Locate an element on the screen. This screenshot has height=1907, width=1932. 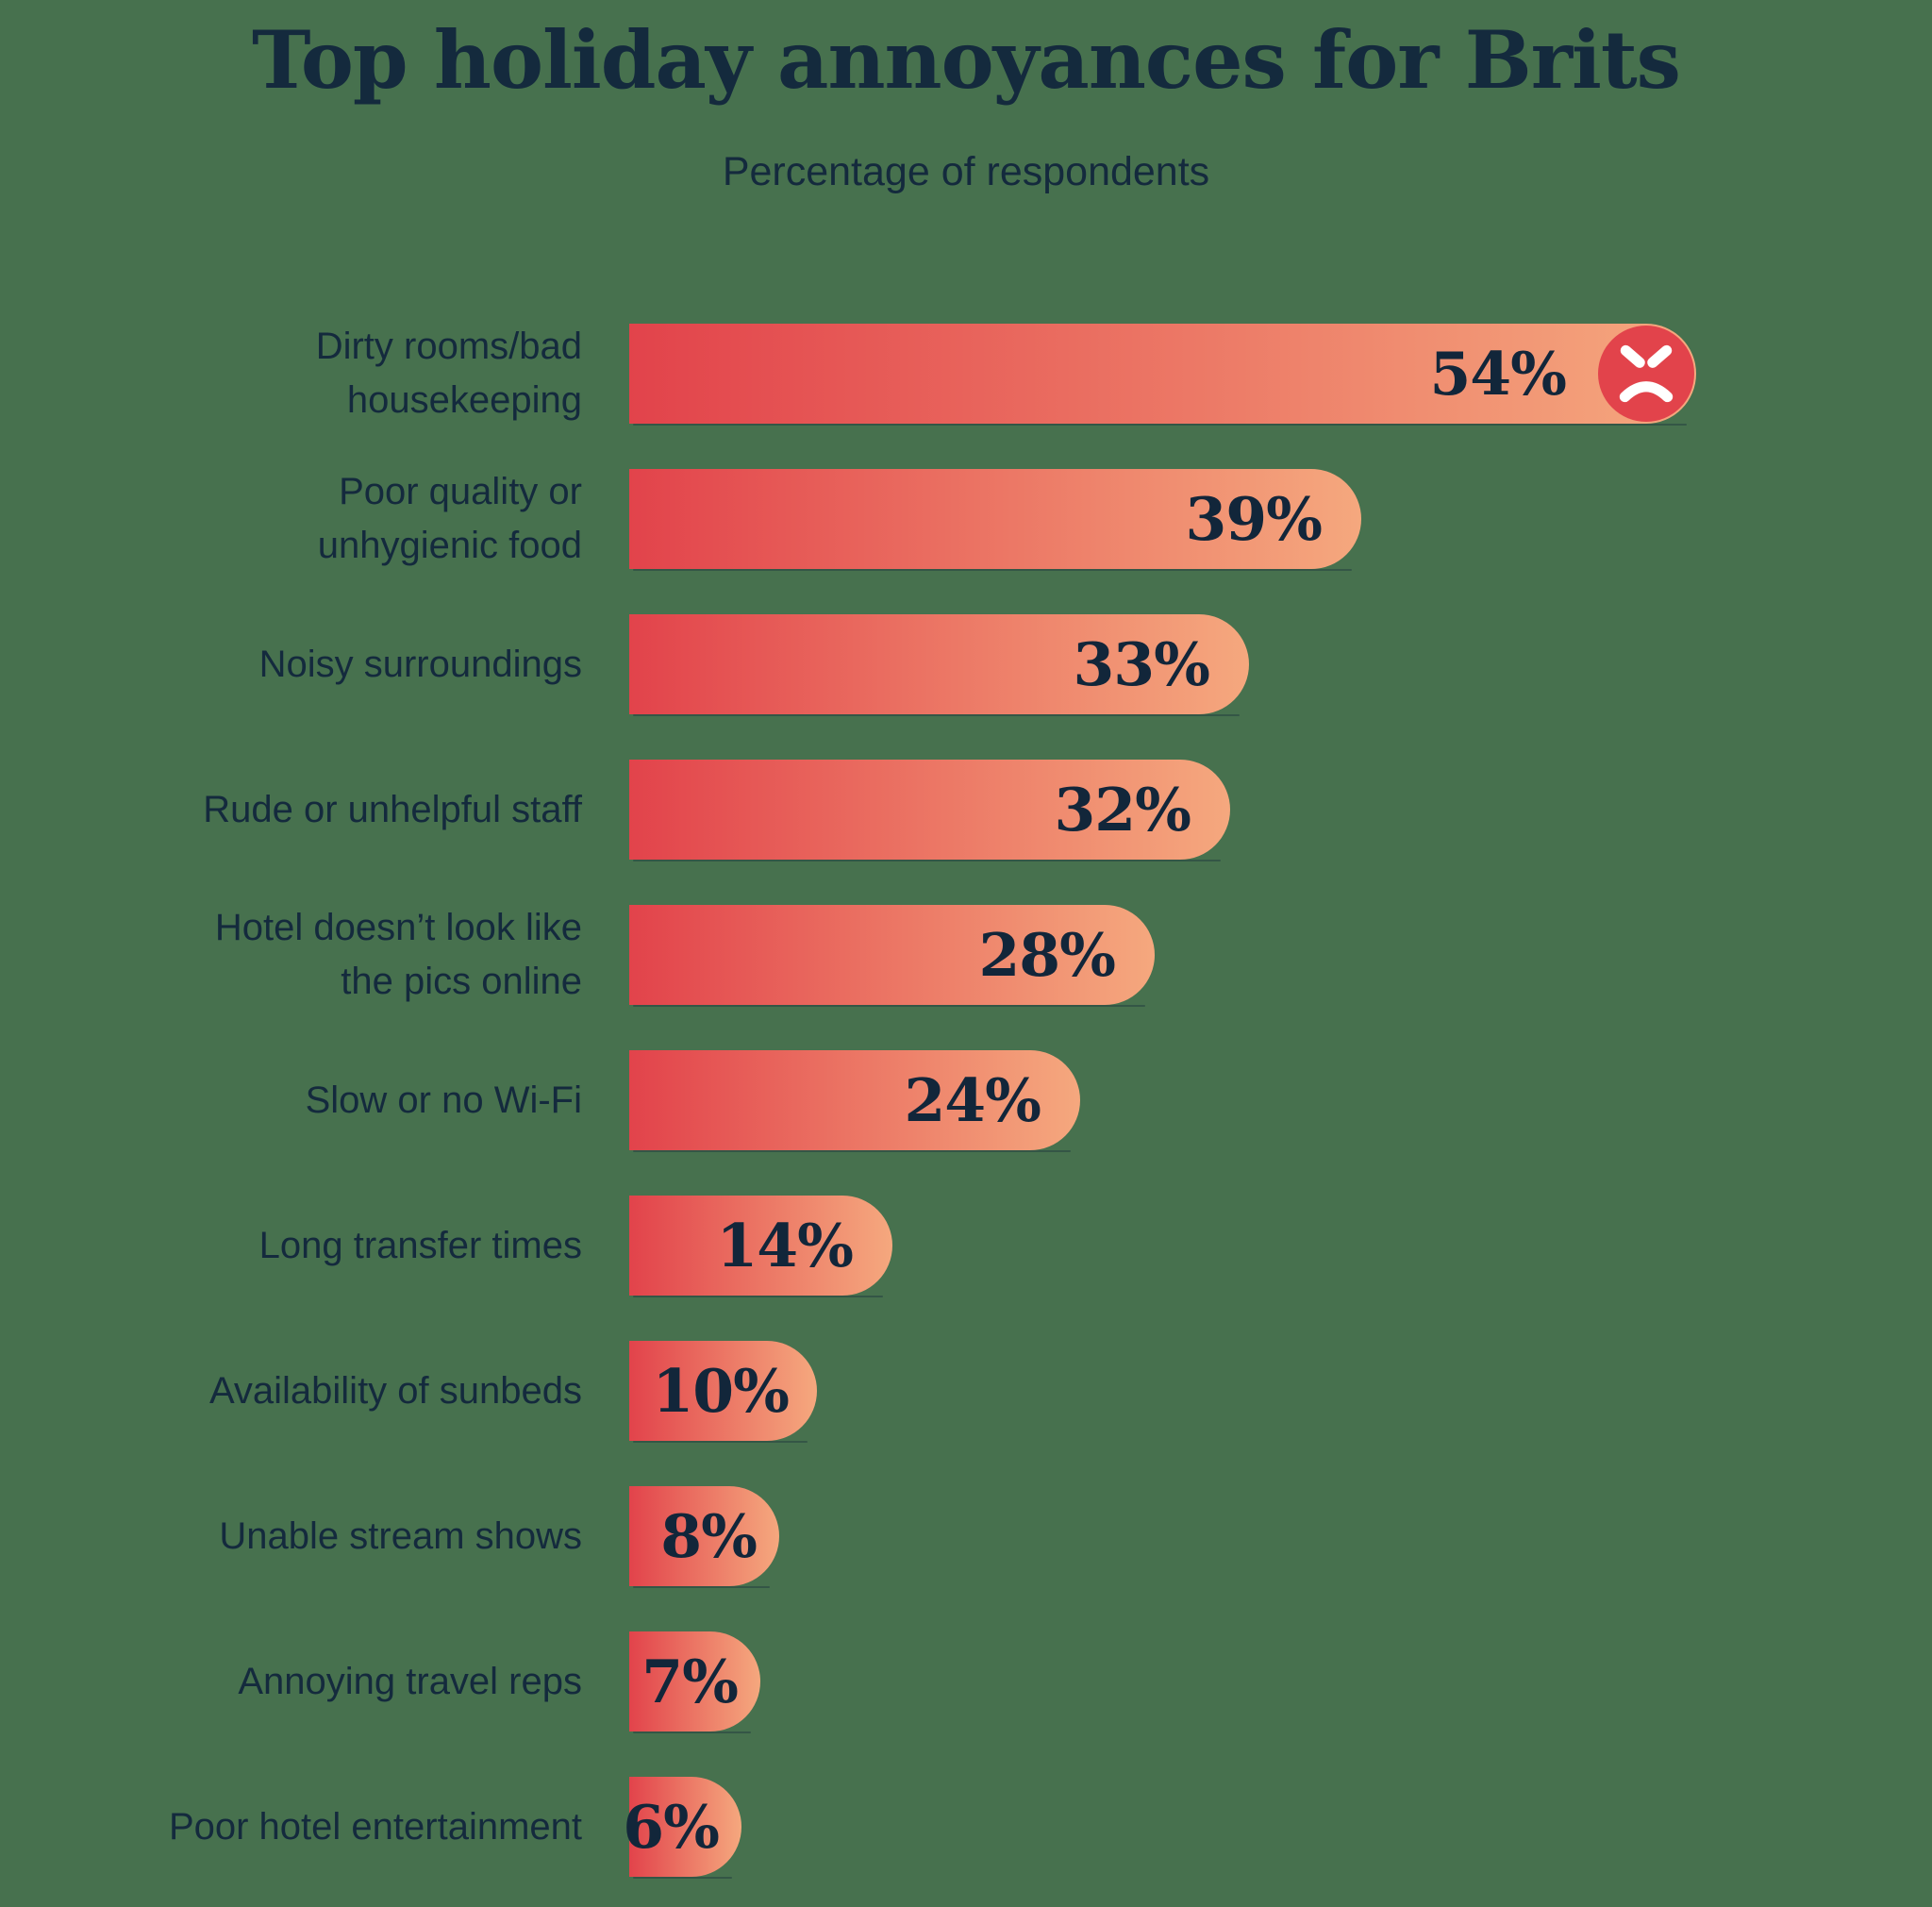
bar-value-label: 10% is located at coordinates (721, 1391).